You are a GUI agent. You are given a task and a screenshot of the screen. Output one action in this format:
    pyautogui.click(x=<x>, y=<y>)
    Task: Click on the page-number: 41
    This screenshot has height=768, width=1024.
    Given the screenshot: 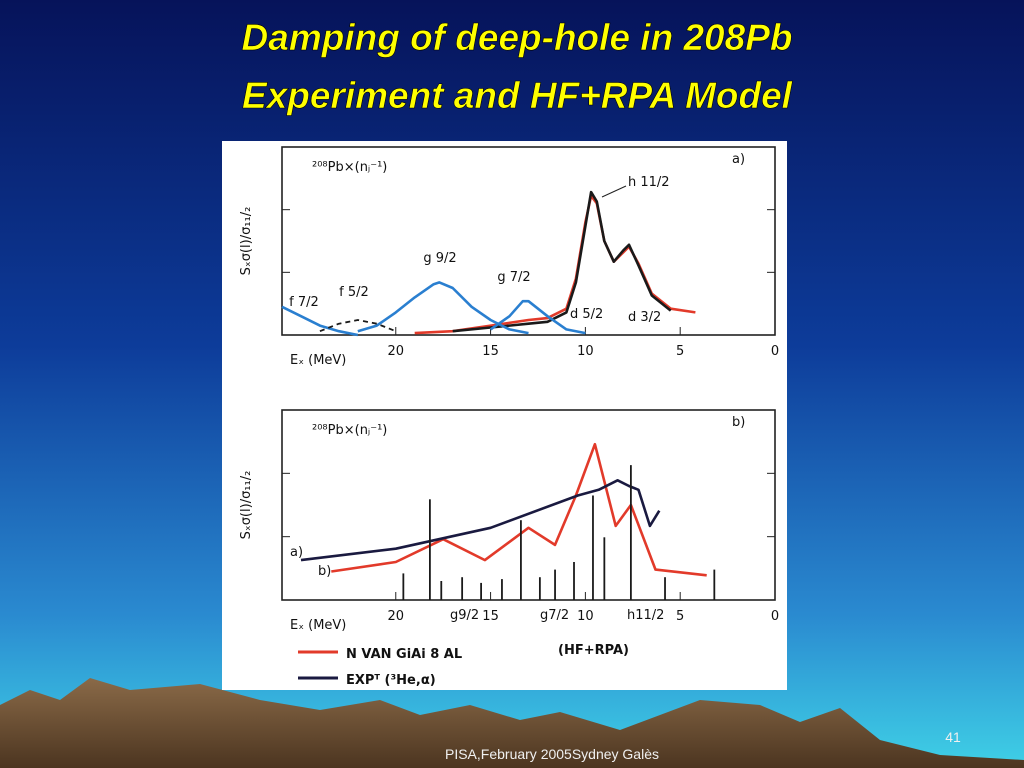 What is the action you would take?
    pyautogui.click(x=953, y=737)
    